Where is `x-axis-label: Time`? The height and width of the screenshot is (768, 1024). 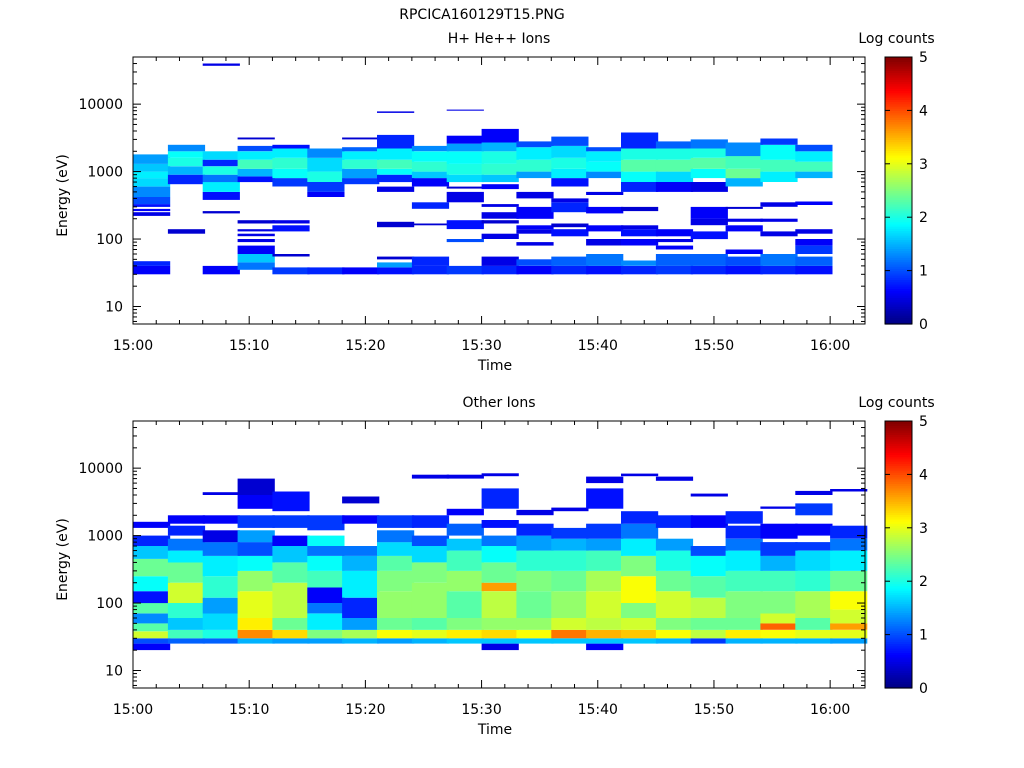 x-axis-label: Time is located at coordinates (494, 730).